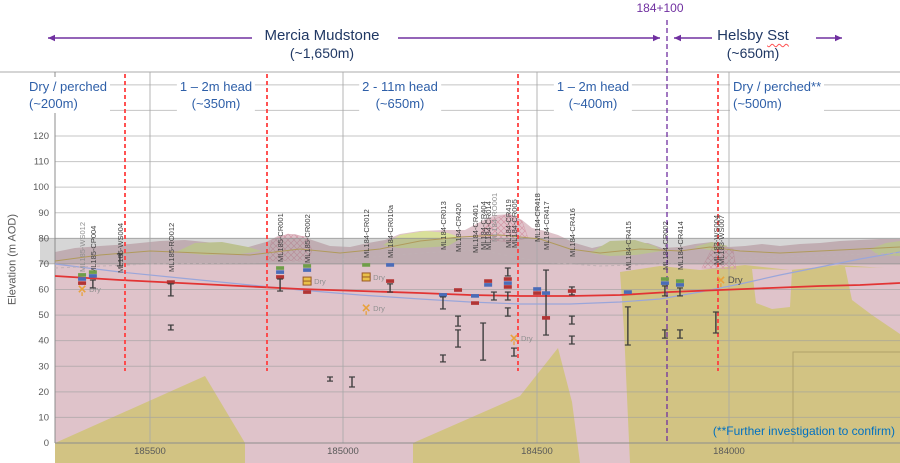 The height and width of the screenshot is (463, 900). Describe the element at coordinates (280, 237) in the screenshot. I see `borehole-label: ML185-CR001` at that location.